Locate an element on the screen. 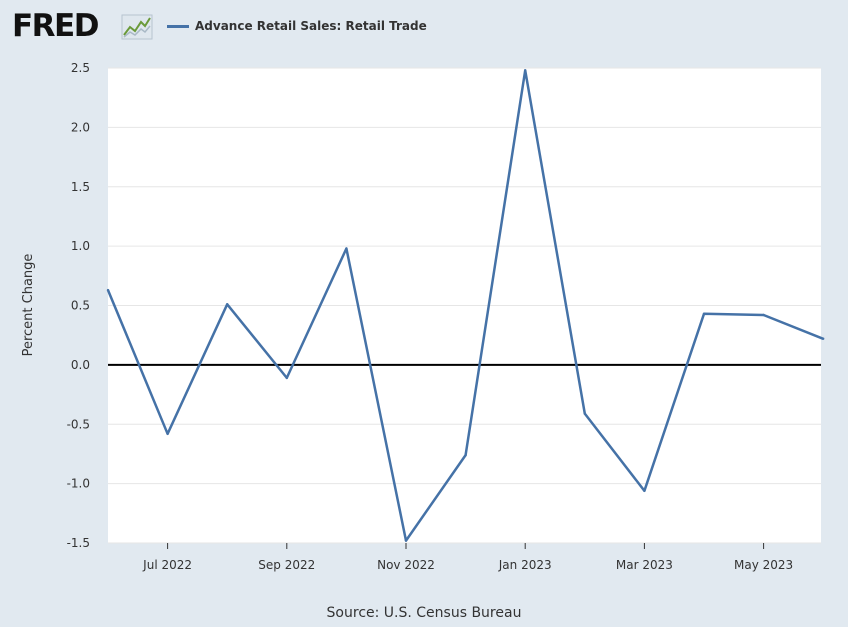  x-tick-label: May 2023 is located at coordinates (763, 565).